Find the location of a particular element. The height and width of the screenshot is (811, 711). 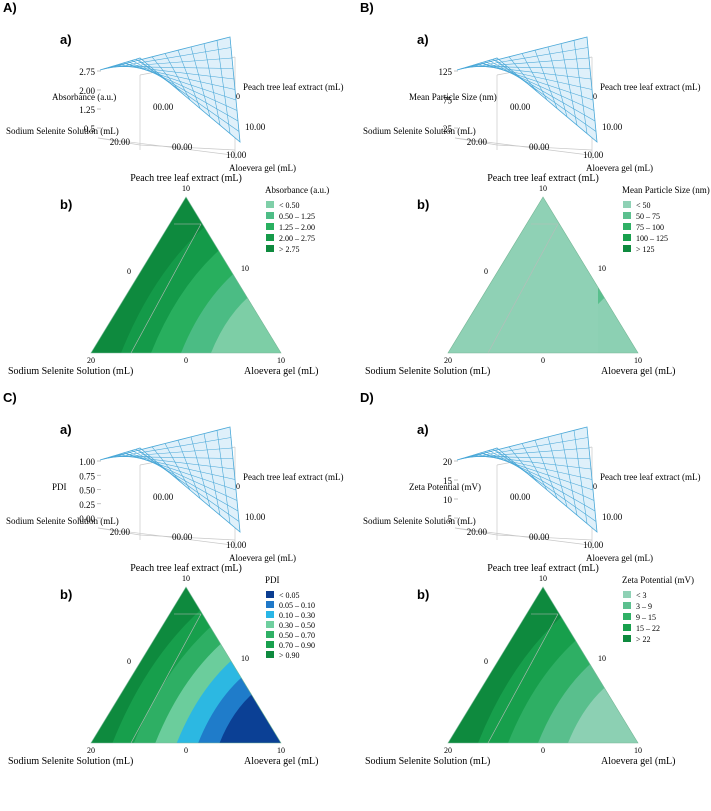

legend-entry-label: 0.30 – 0.50 is located at coordinates (297, 625).